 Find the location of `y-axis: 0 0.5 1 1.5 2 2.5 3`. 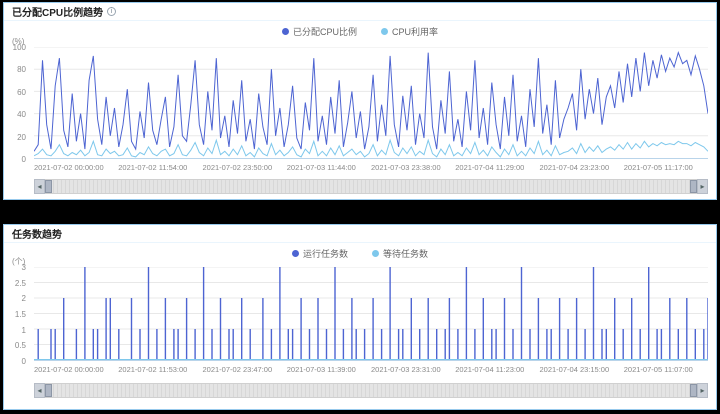

y-axis: 0 0.5 1 1.5 2 2.5 3 is located at coordinates (17, 314).